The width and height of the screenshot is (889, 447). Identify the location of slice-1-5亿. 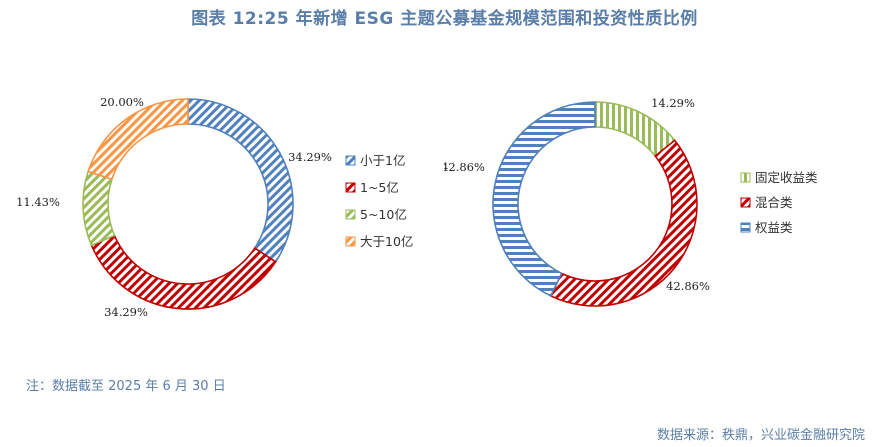
(183, 272).